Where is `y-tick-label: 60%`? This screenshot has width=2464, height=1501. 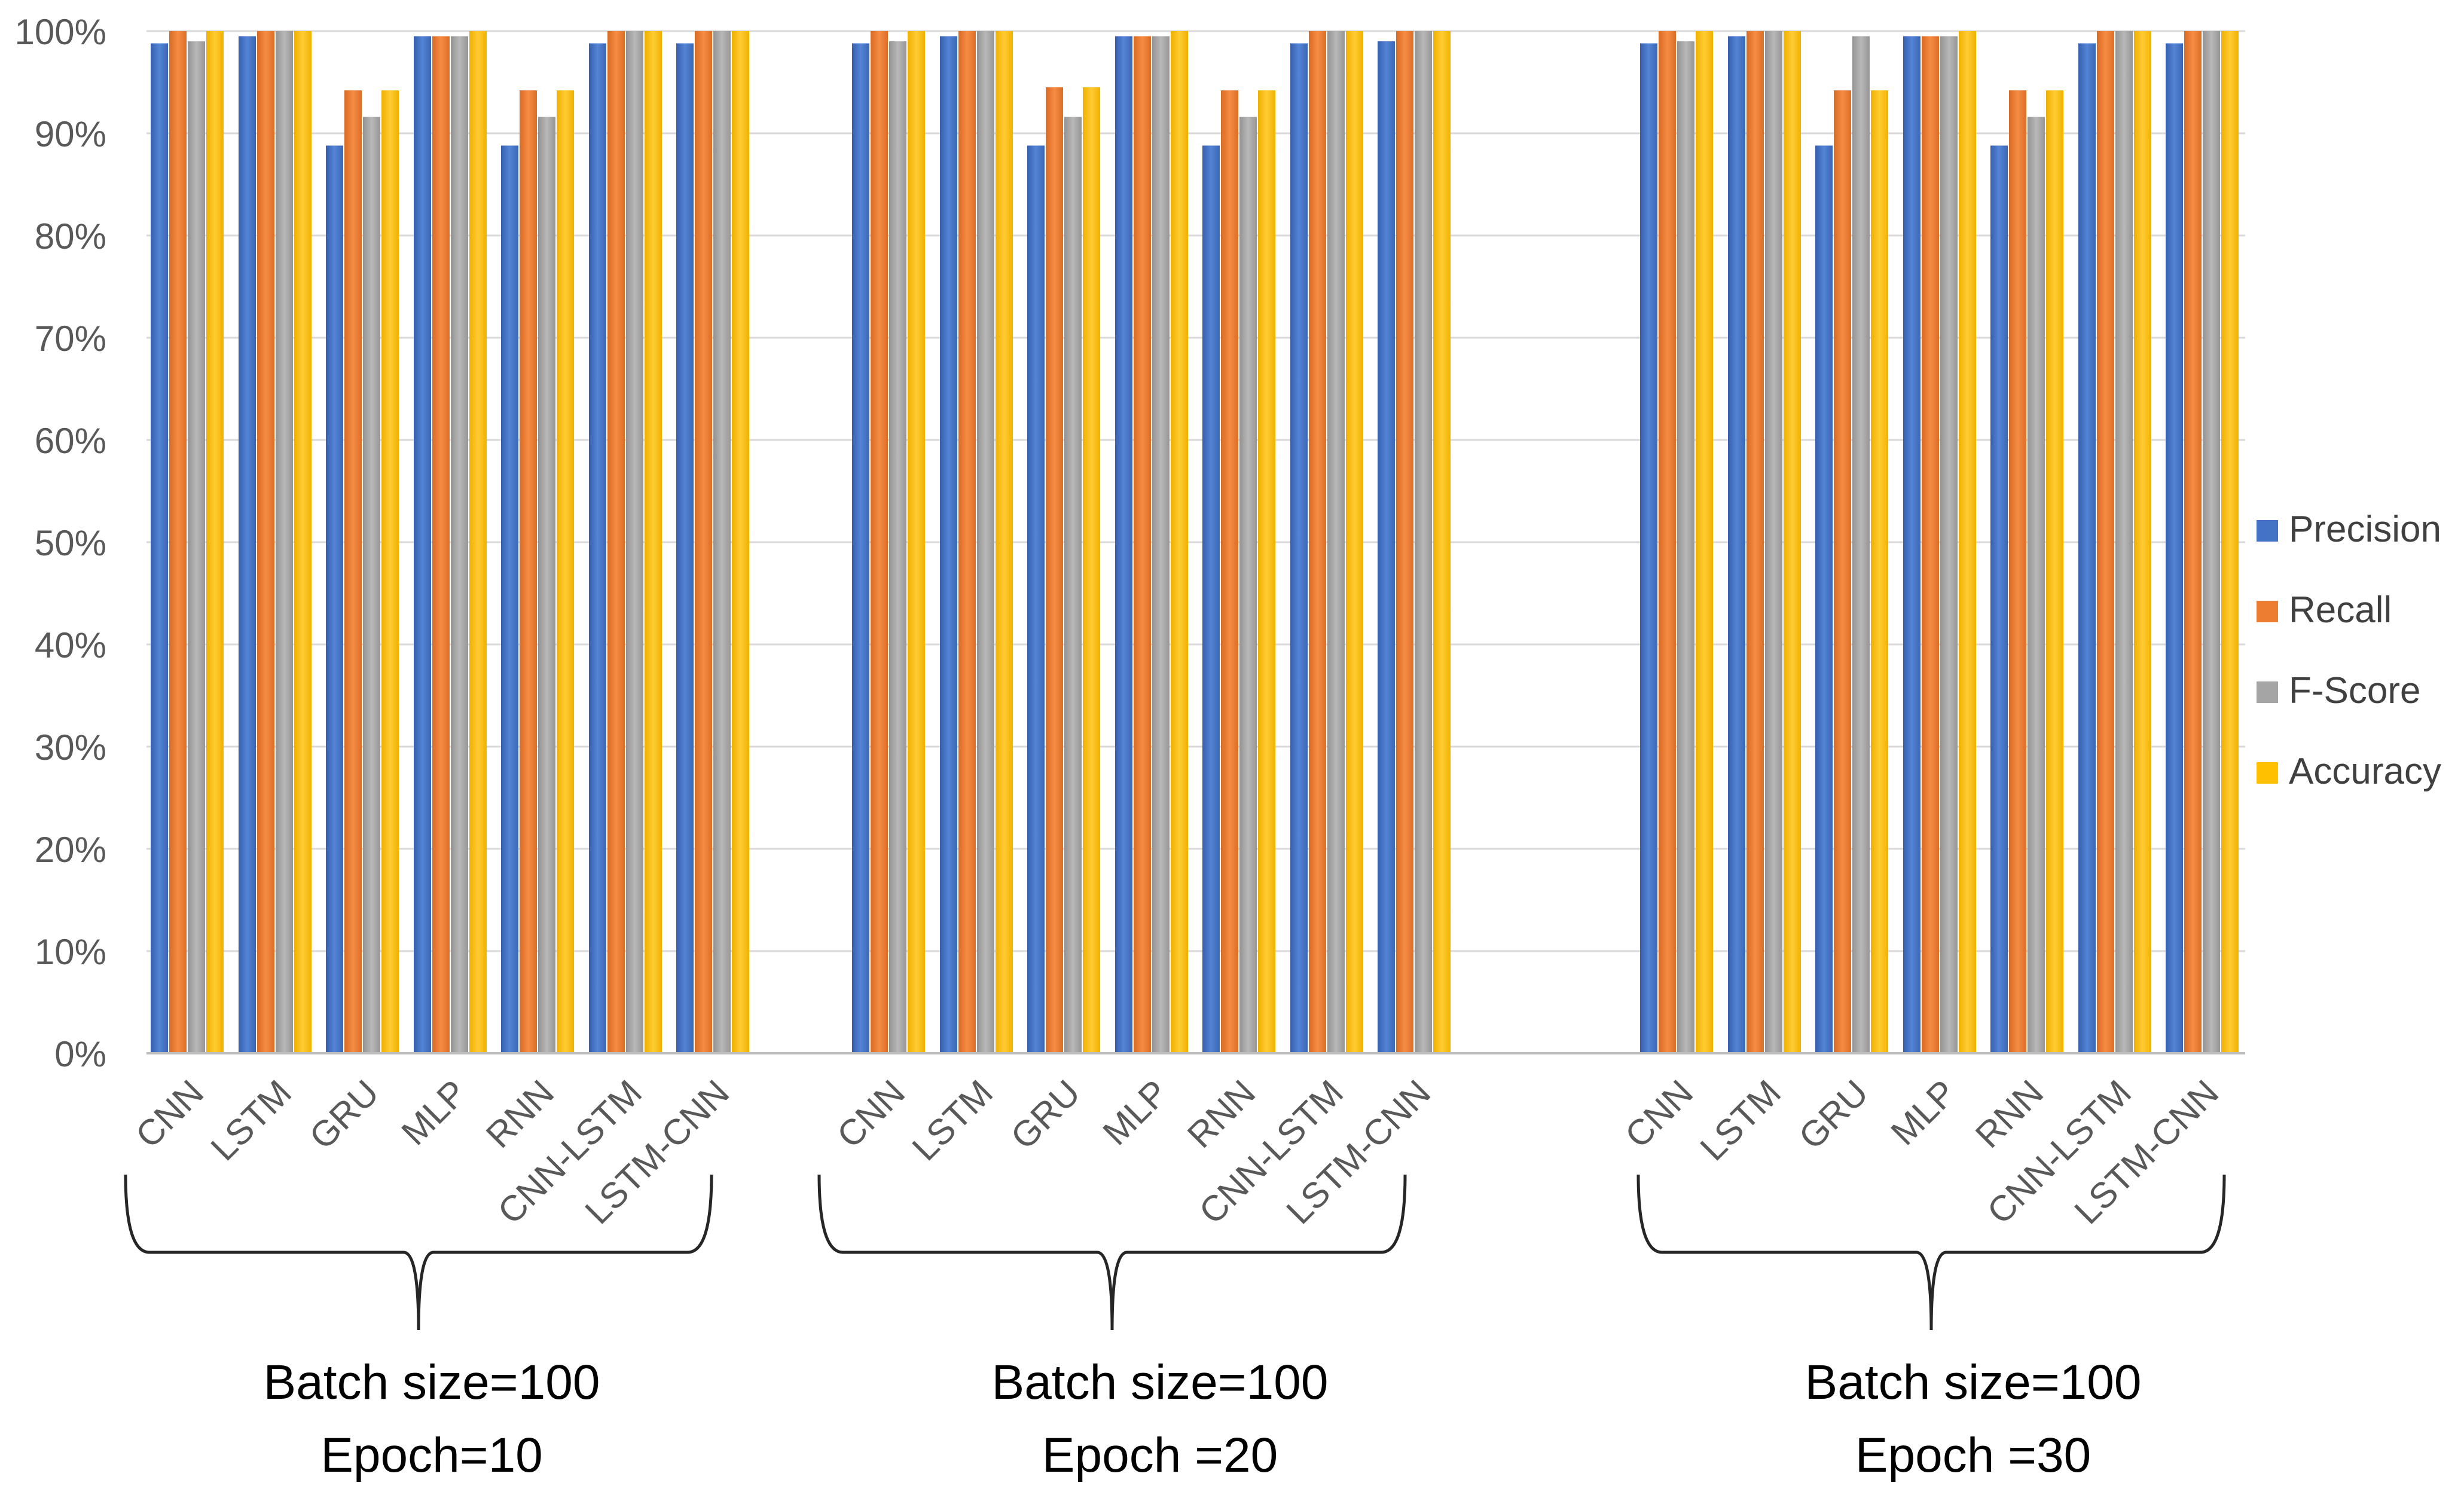
y-tick-label: 60% is located at coordinates (70, 441).